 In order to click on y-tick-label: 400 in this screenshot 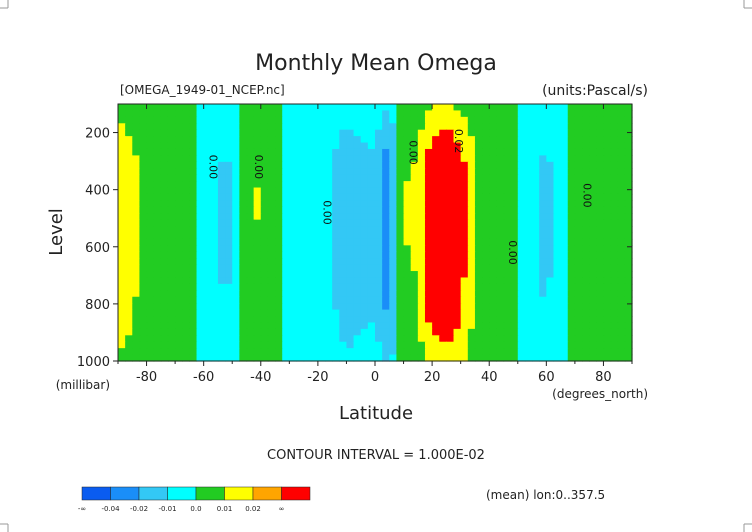, I will do `click(97, 191)`.